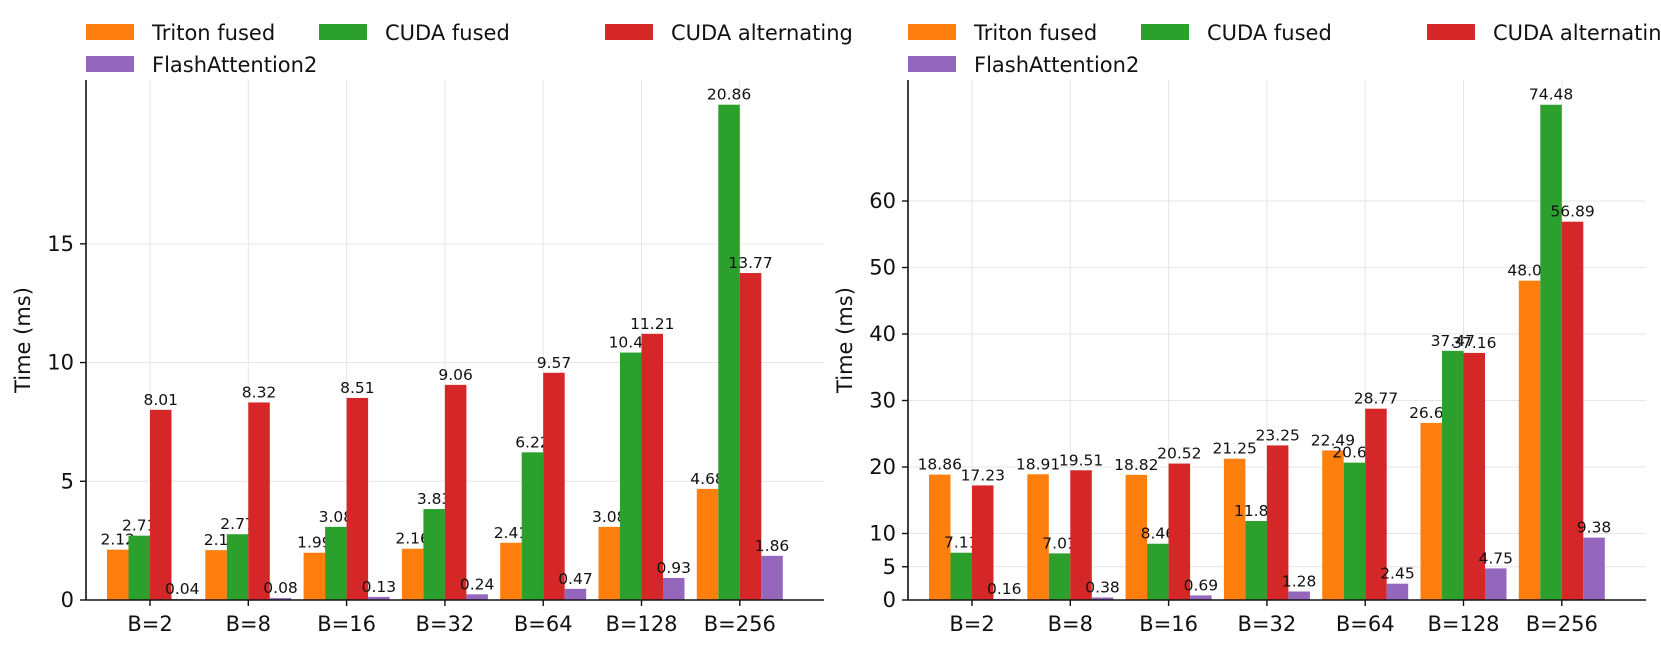 This screenshot has height=647, width=1661. Describe the element at coordinates (1299, 559) in the screenshot. I see `series-flashattention2: 0.16 0.38 0.69 1.28 2.45 4.75 9.38` at that location.